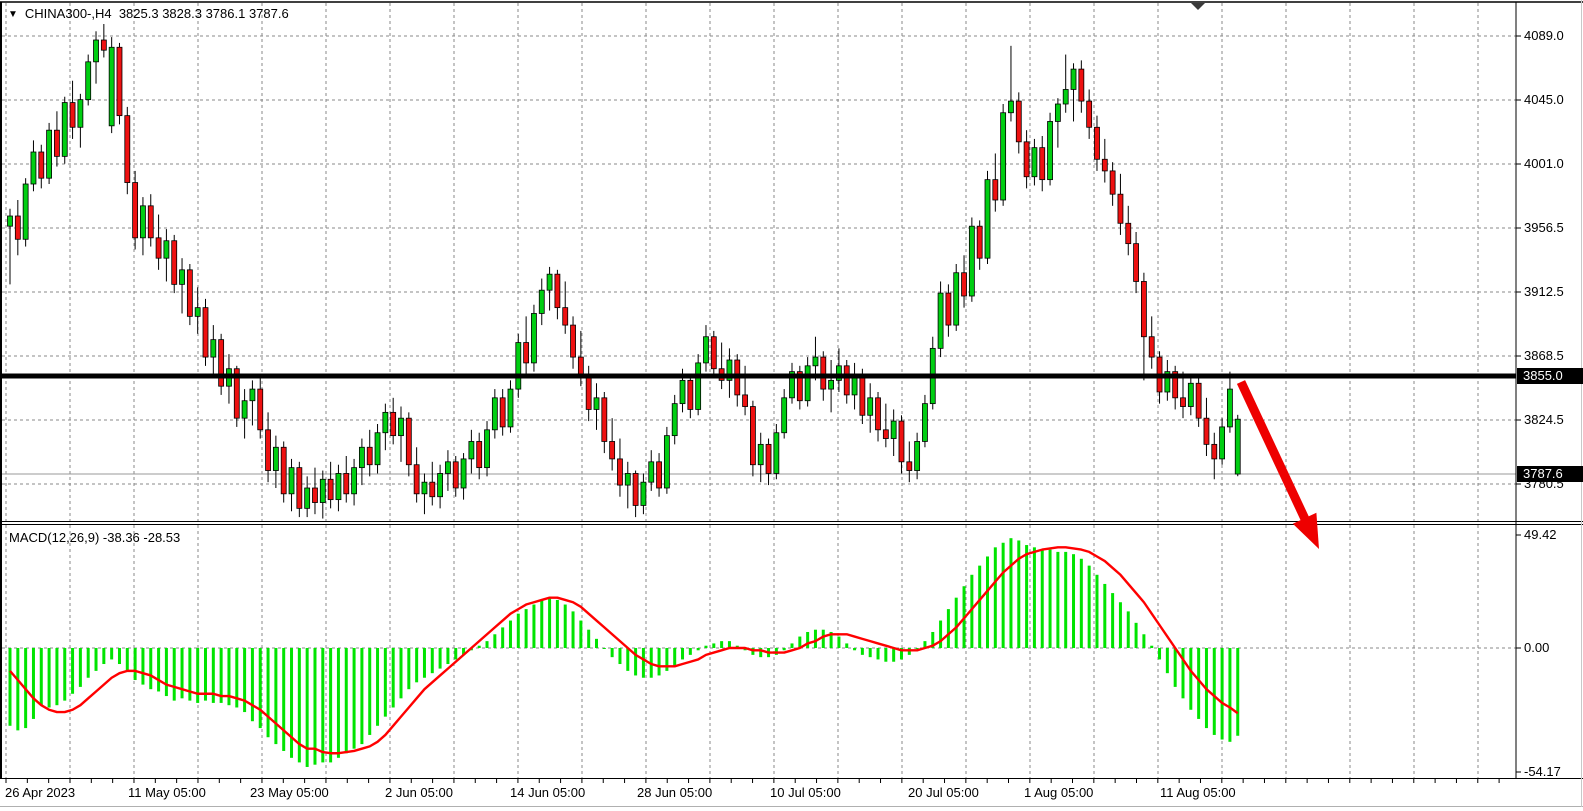 Image resolution: width=1583 pixels, height=811 pixels. I want to click on price-tick-label: 4089.0, so click(1544, 35).